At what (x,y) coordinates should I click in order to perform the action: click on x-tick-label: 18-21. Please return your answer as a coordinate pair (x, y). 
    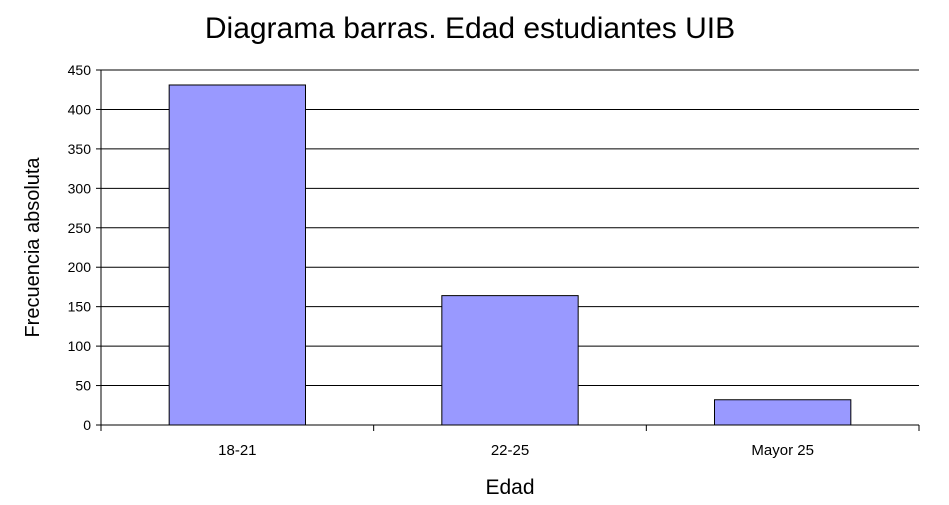
    Looking at the image, I should click on (237, 450).